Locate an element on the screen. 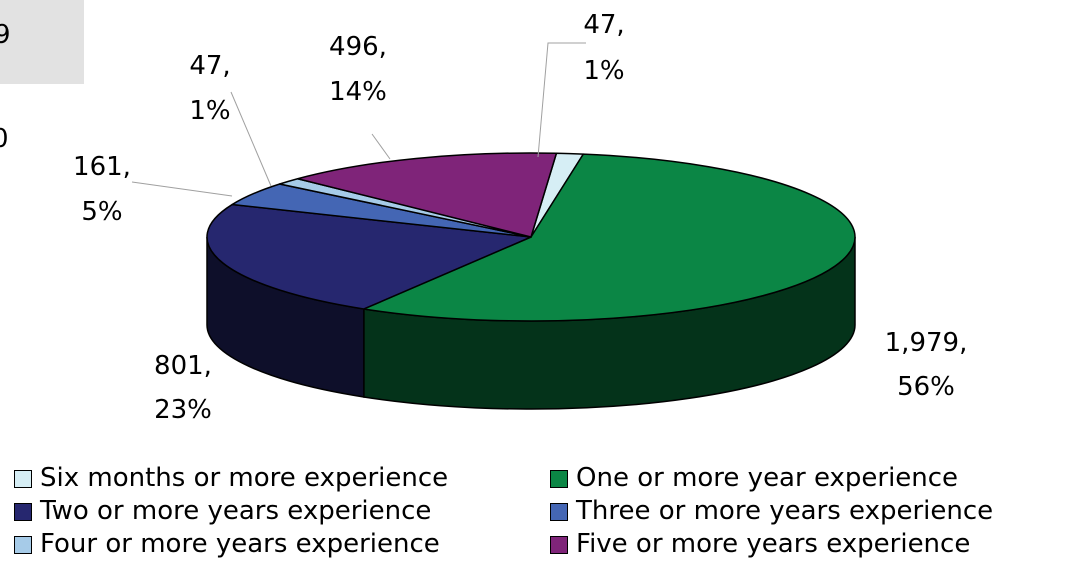  slice-two-or-more-years-experience is located at coordinates (369, 256).